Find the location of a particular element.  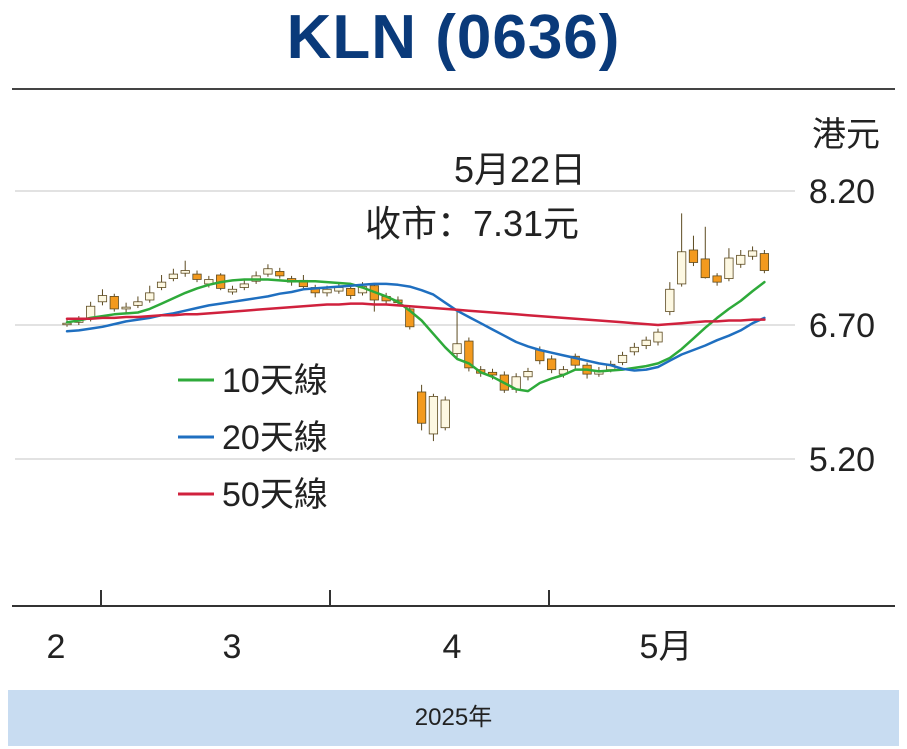

x-tick-label: 3 is located at coordinates (232, 647).